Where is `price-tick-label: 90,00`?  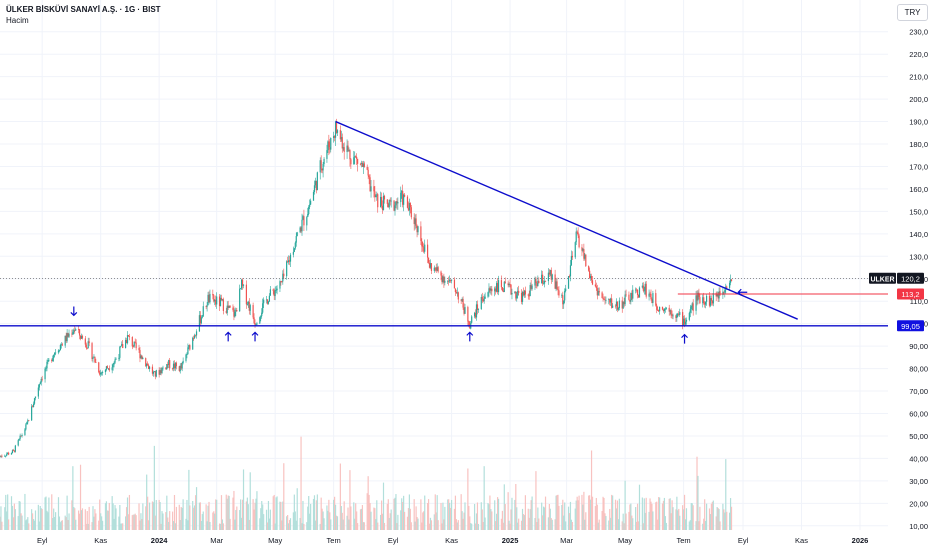 price-tick-label: 90,00 is located at coordinates (918, 346).